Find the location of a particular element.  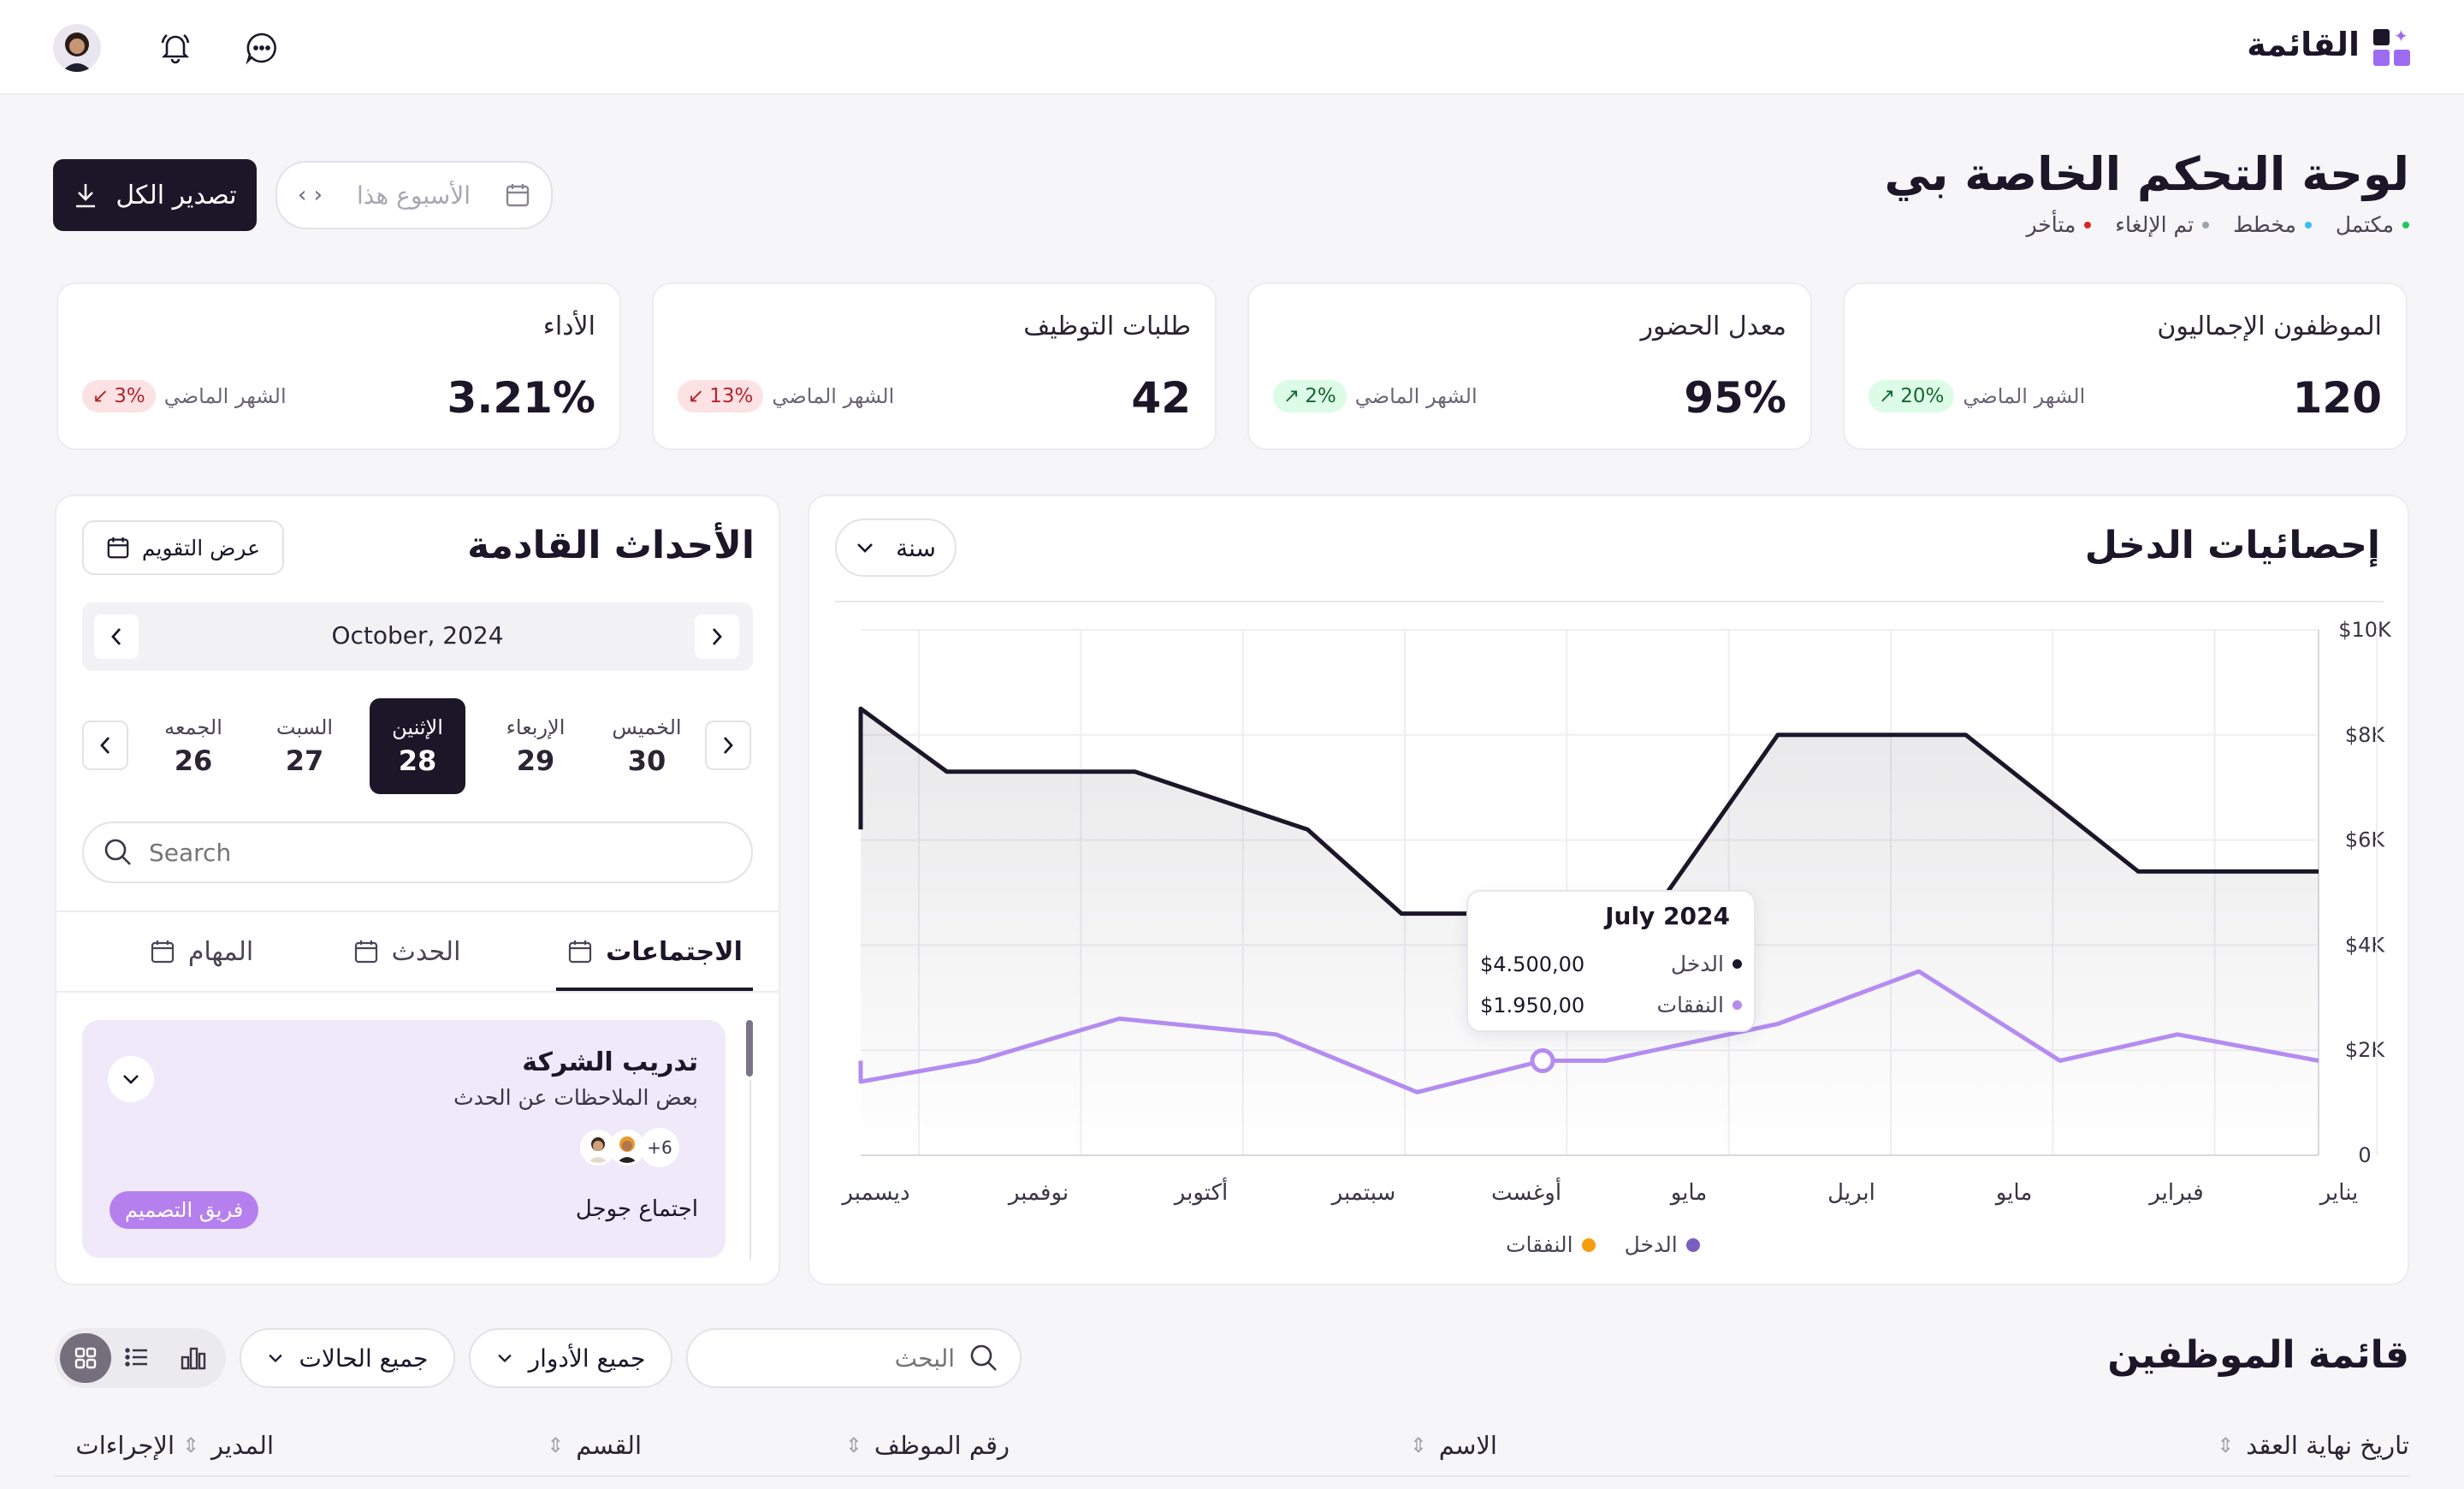

day-item: الإربعاء 29 is located at coordinates (535, 746).